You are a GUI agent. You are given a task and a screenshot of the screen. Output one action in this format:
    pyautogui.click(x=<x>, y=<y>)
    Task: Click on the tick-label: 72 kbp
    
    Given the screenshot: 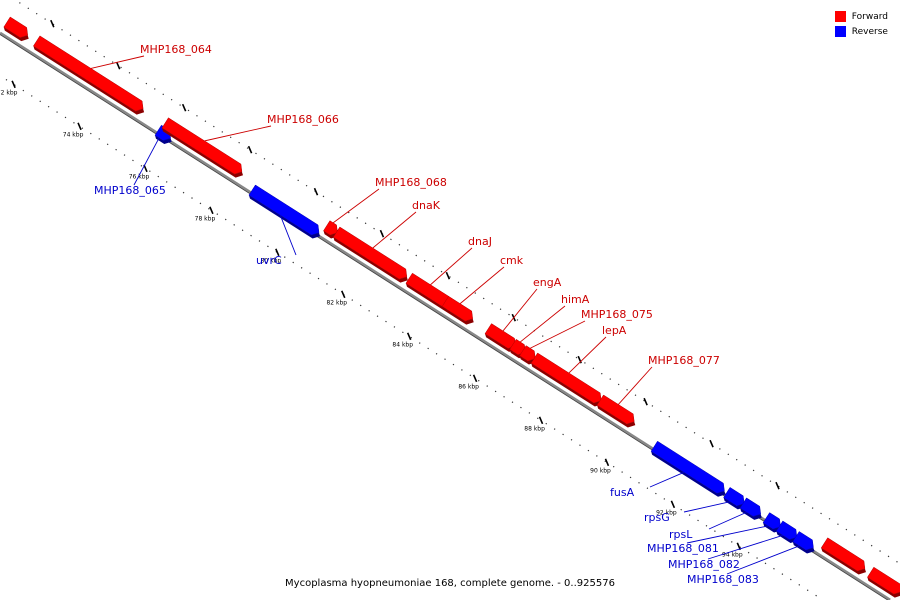 What is the action you would take?
    pyautogui.click(x=9, y=92)
    